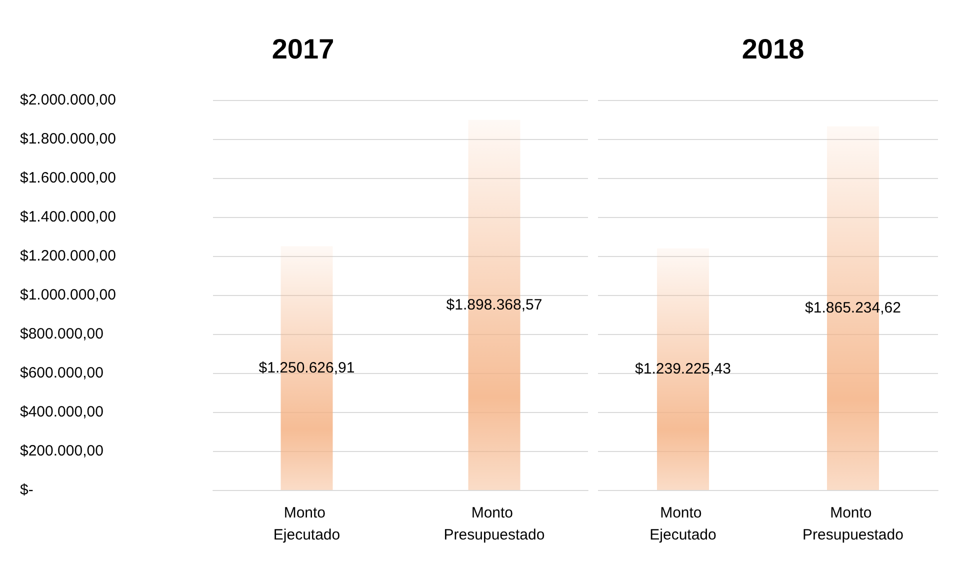  Describe the element at coordinates (68, 100) in the screenshot. I see `y-tick-label: $2.000.000,00` at that location.